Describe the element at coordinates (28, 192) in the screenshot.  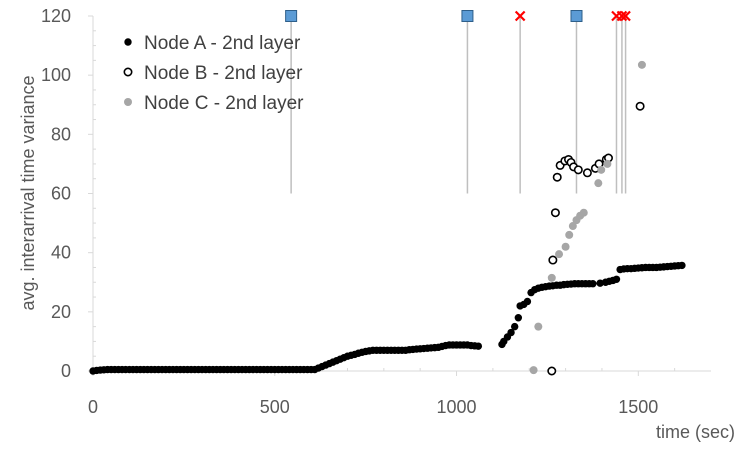
I see `y-axis-title: avg. interarrival time variance` at that location.